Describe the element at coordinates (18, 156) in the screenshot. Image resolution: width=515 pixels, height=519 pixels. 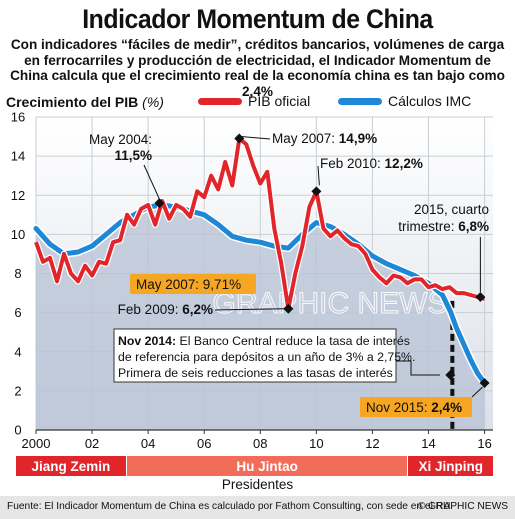
I see `y-tick-14: 14` at that location.